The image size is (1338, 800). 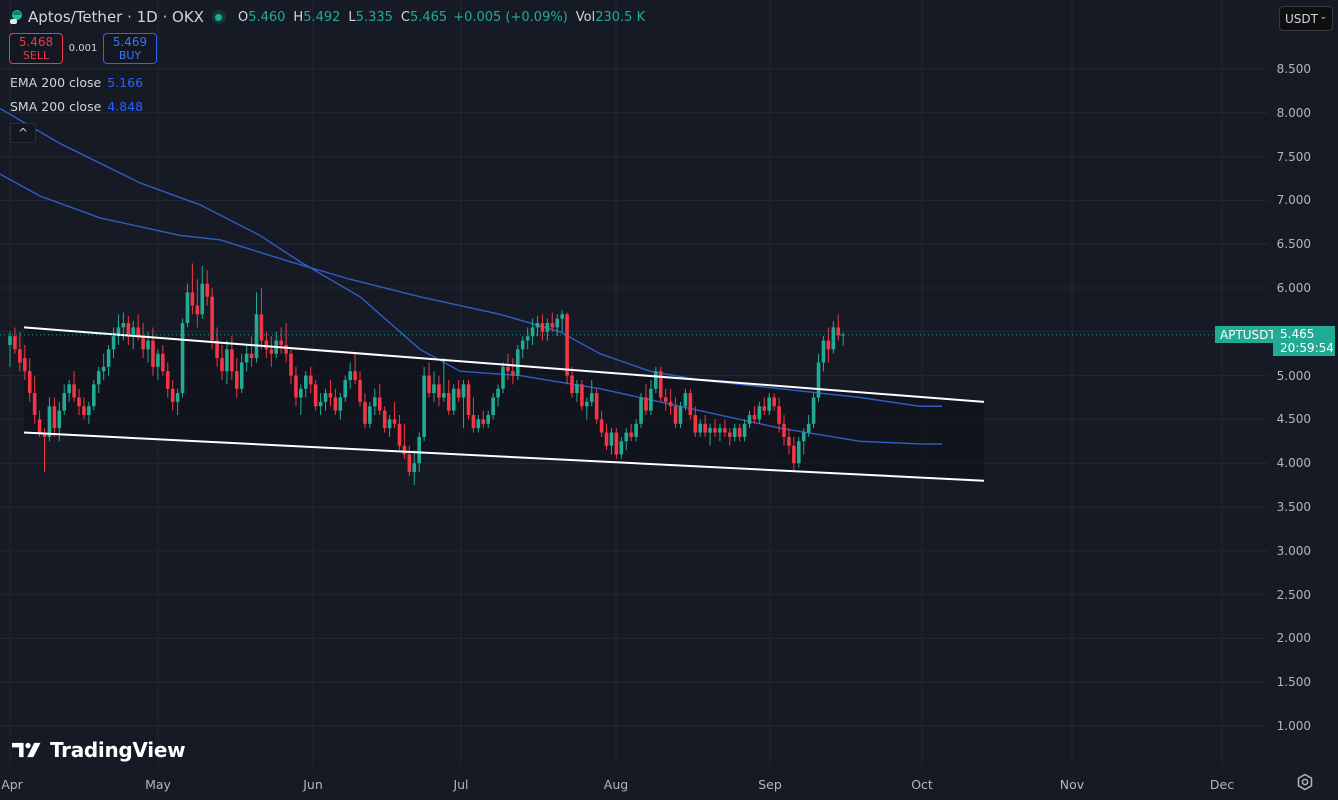 I want to click on time-tick: Jul, so click(x=461, y=784).